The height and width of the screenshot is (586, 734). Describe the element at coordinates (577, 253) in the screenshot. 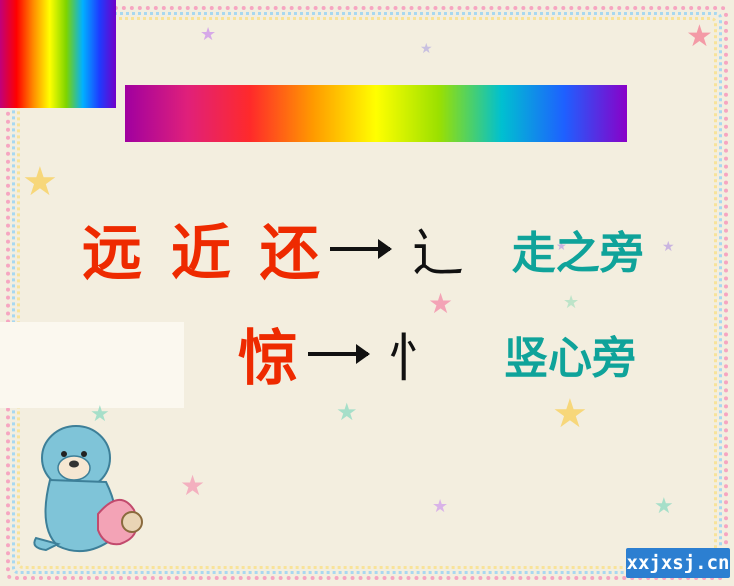

I see `radical-name: 走之旁` at that location.